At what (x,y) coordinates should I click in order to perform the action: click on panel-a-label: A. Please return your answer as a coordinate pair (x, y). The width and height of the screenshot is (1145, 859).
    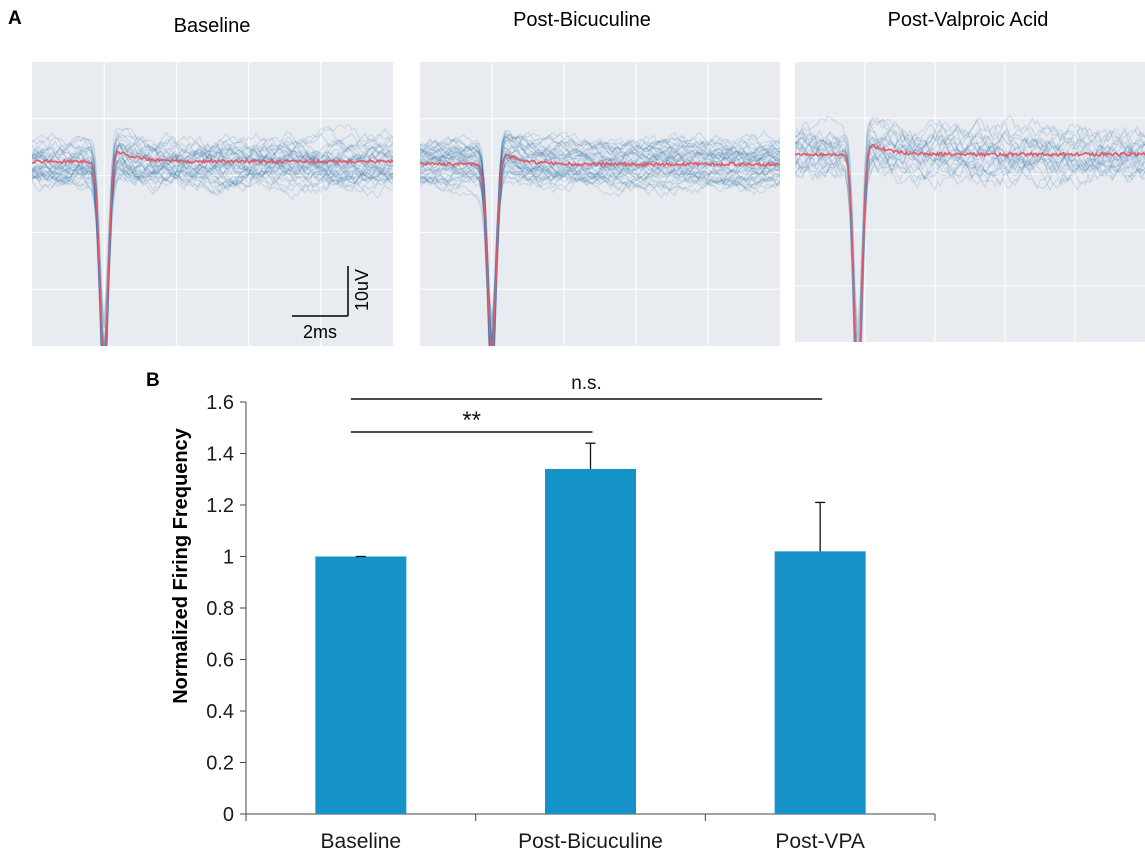
    Looking at the image, I should click on (15, 18).